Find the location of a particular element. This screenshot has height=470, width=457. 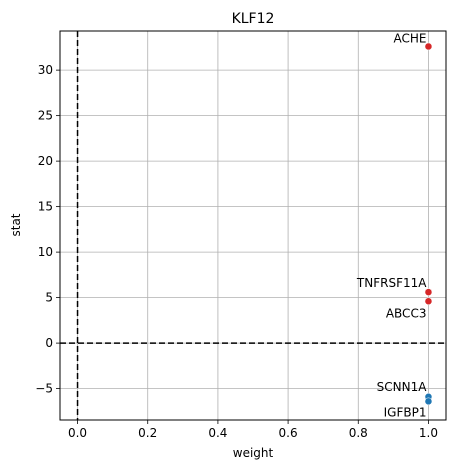

y-tick-label: 20 is located at coordinates (45, 161).